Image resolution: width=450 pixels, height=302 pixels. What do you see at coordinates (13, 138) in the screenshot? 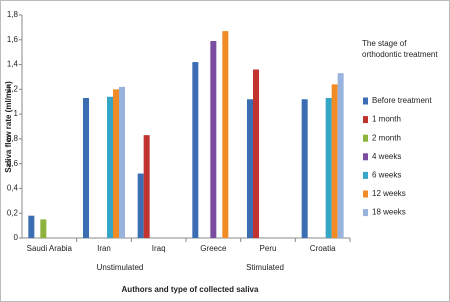
I see `y-tick-label: 0,8` at bounding box center [13, 138].